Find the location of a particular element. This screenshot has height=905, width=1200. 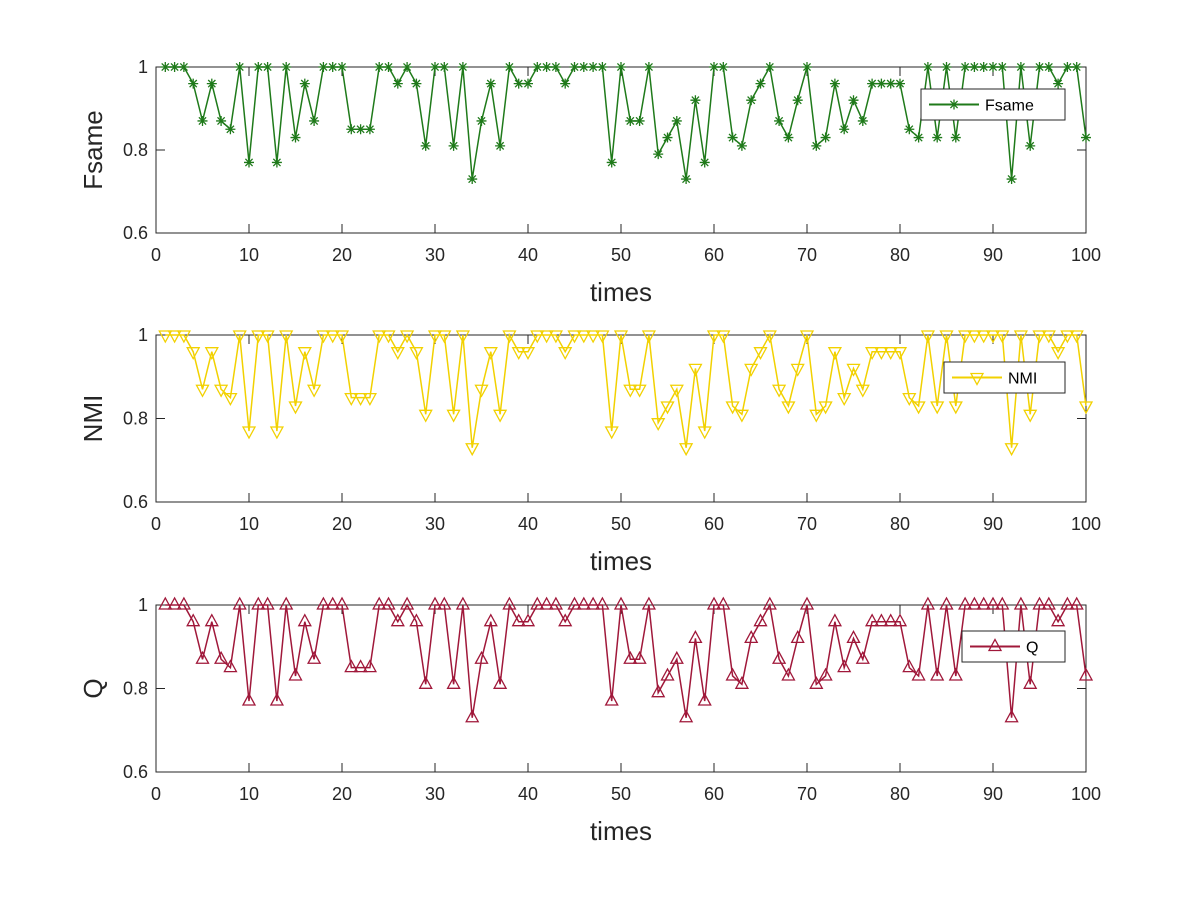

legend-marker is located at coordinates (995, 645).